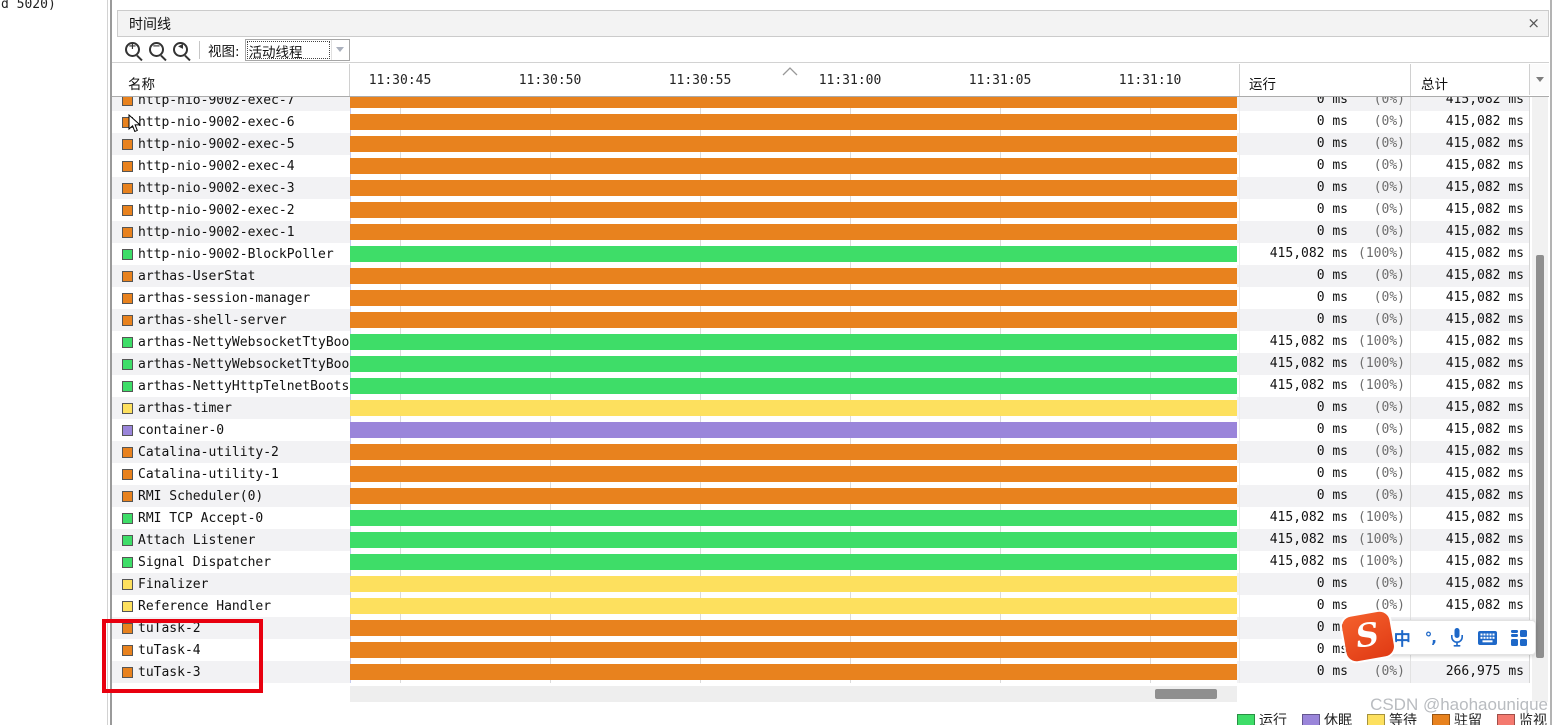 This screenshot has width=1559, height=725. I want to click on table-row: Catalina-utility-1 0 ms (0%) 415,082 ms, so click(830, 474).